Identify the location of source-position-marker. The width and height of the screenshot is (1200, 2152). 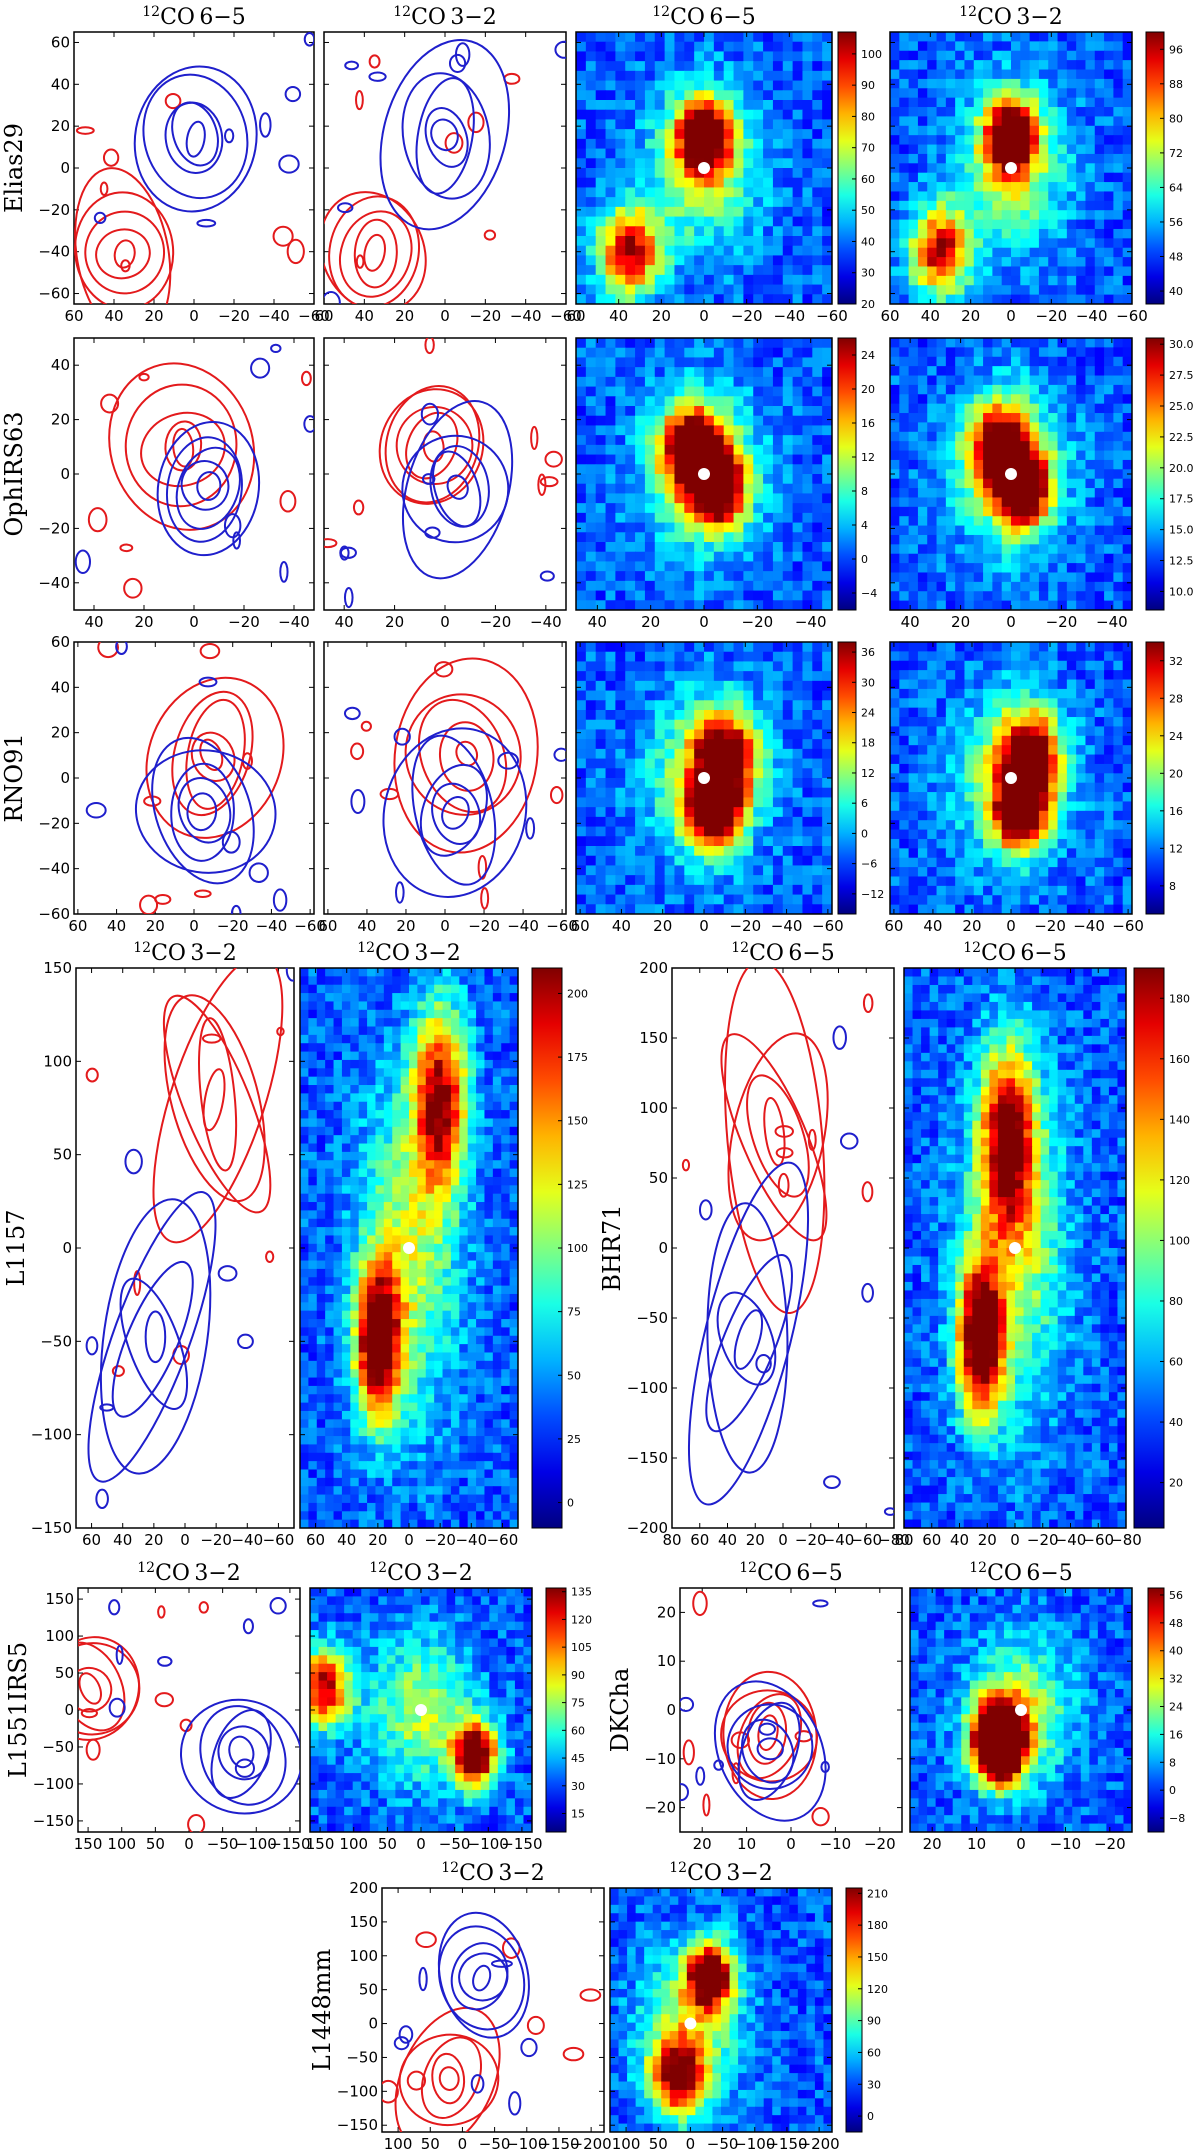
(704, 778).